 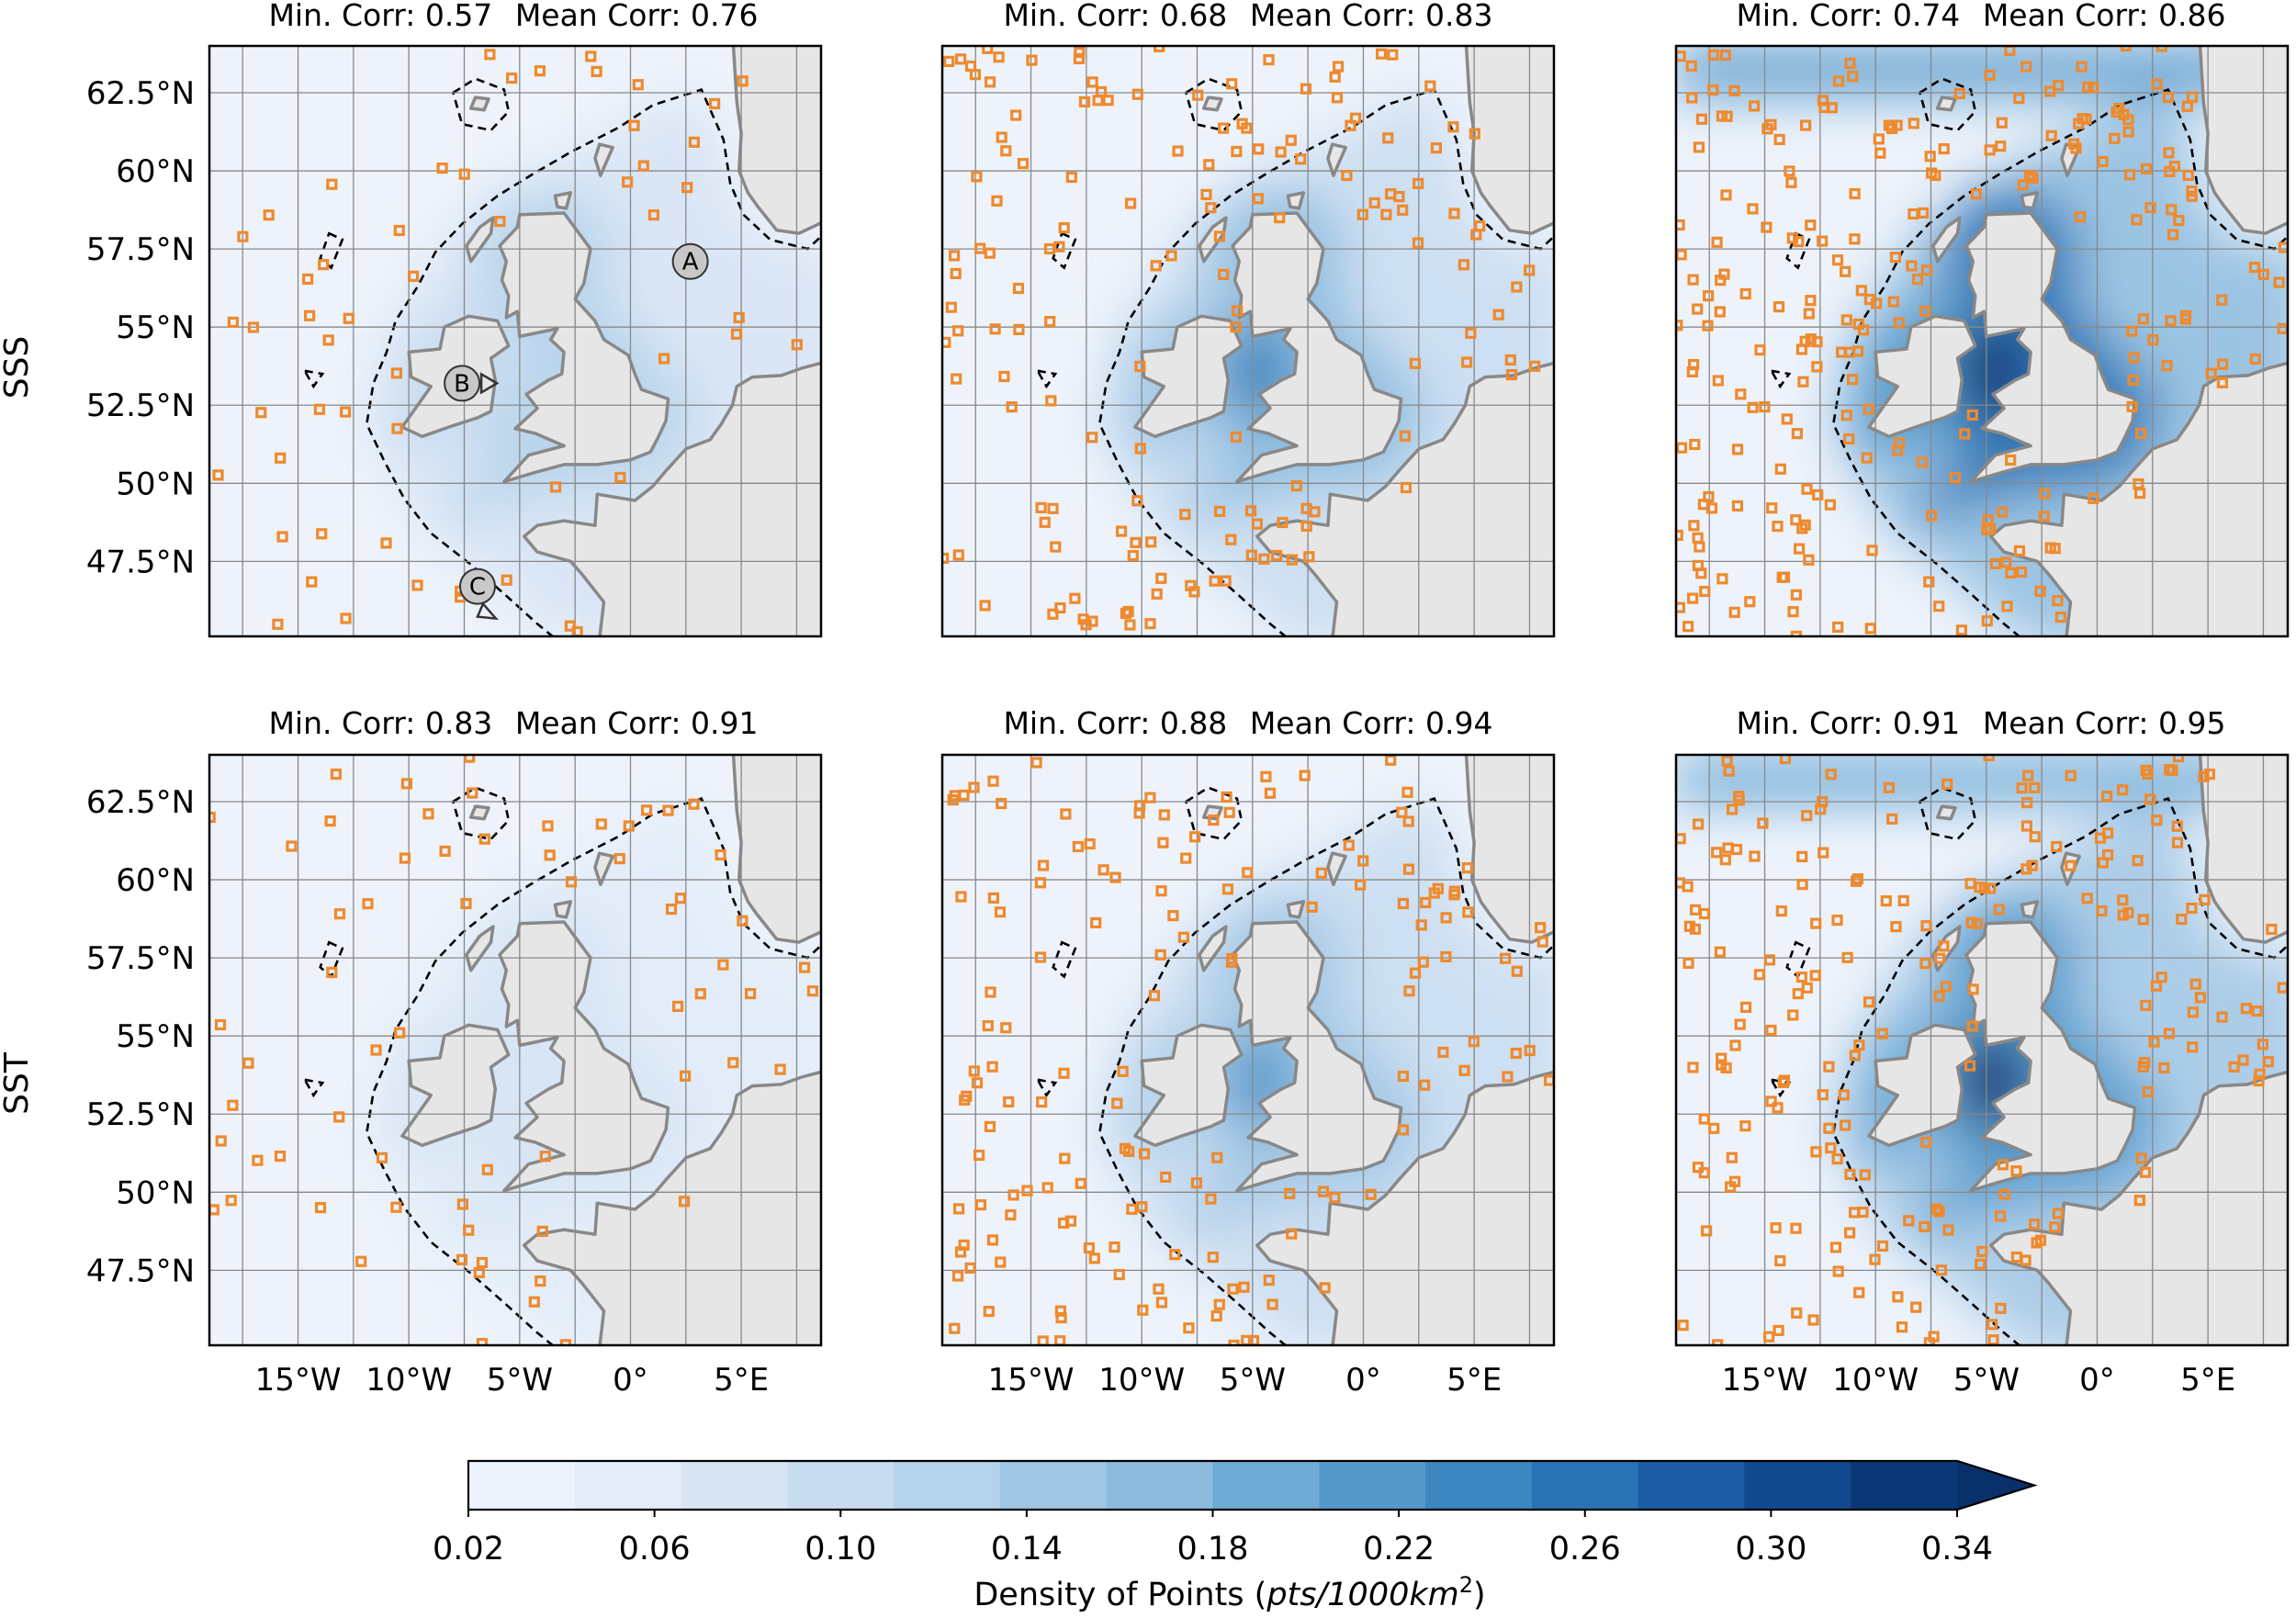 I want to click on site-marker-label: C, so click(x=478, y=587).